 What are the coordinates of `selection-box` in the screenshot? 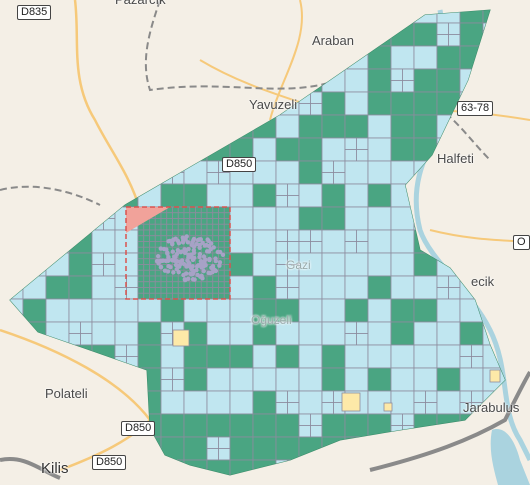 It's located at (178, 253).